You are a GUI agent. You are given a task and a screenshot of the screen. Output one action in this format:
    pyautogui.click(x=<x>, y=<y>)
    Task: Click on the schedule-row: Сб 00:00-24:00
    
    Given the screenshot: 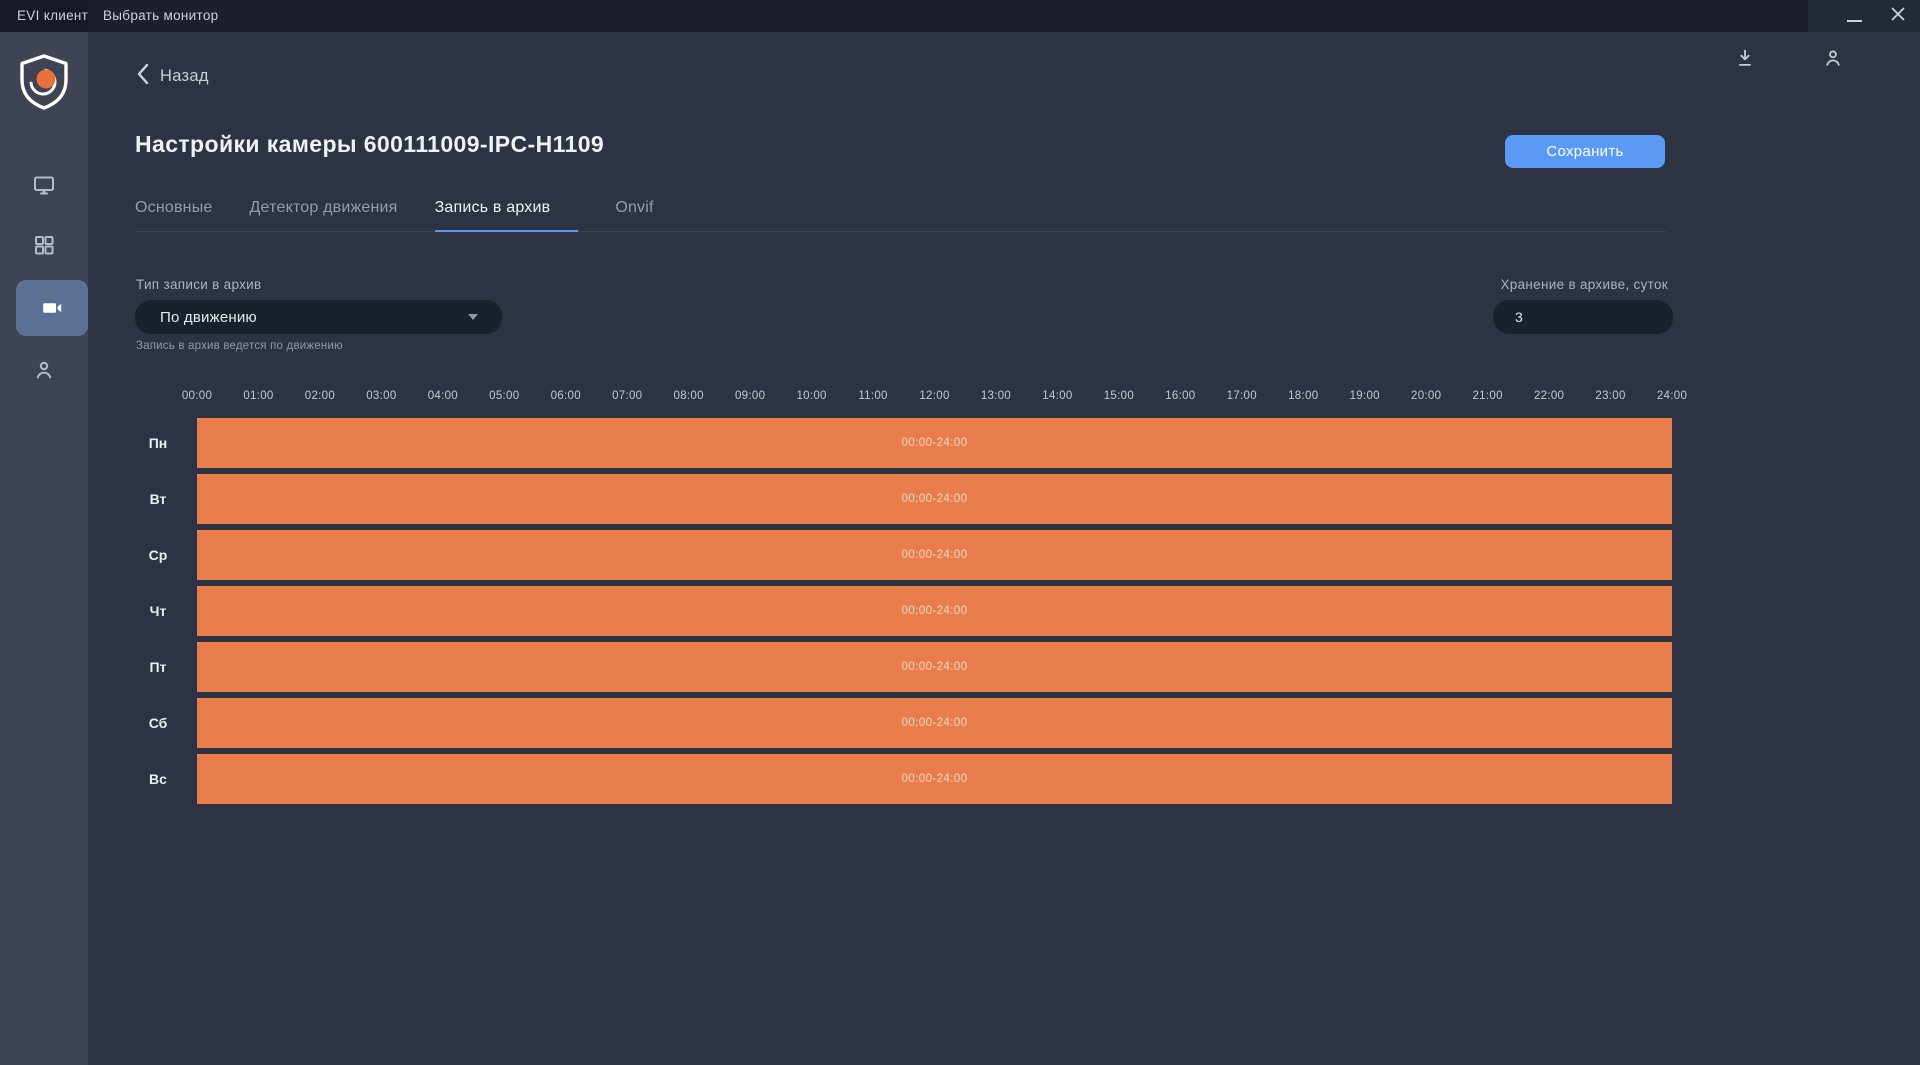 What is the action you would take?
    pyautogui.click(x=903, y=723)
    